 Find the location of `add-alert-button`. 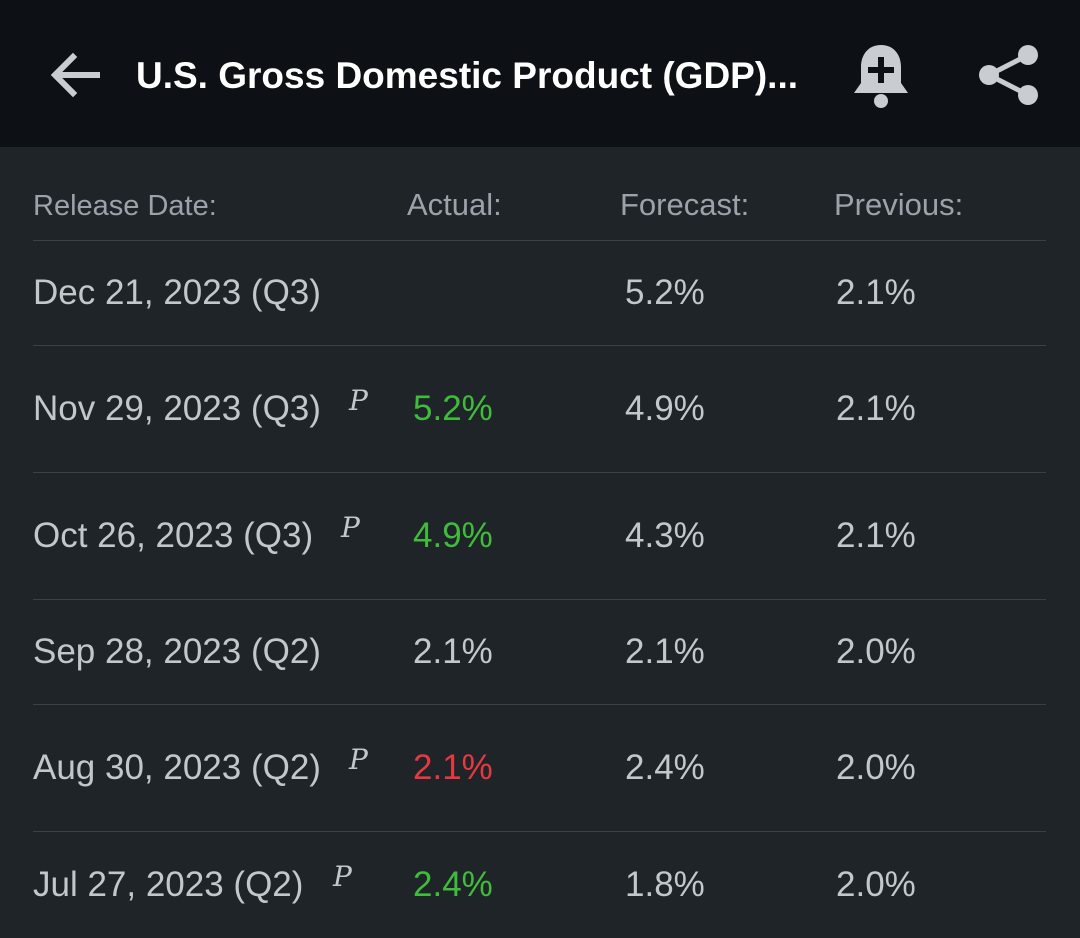

add-alert-button is located at coordinates (881, 75).